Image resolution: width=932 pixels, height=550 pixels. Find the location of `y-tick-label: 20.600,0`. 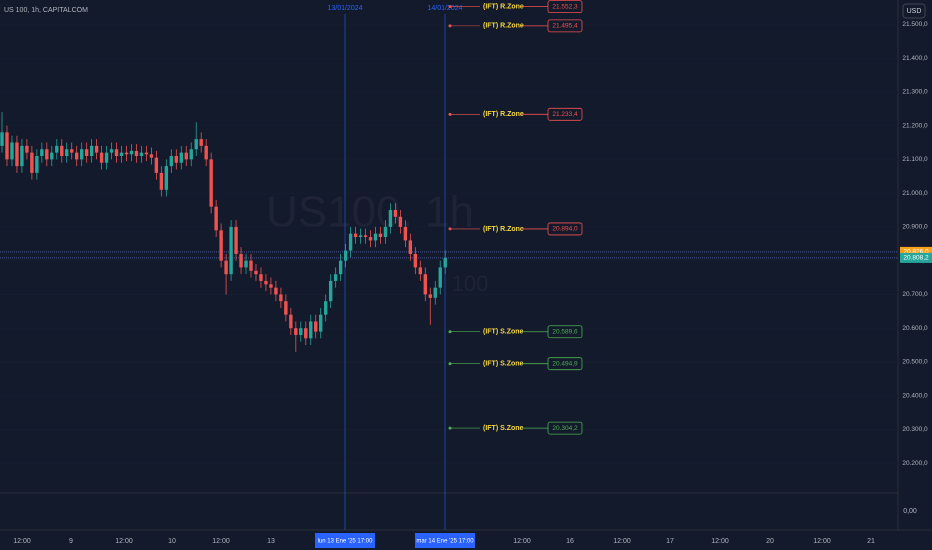

y-tick-label: 20.600,0 is located at coordinates (915, 328).